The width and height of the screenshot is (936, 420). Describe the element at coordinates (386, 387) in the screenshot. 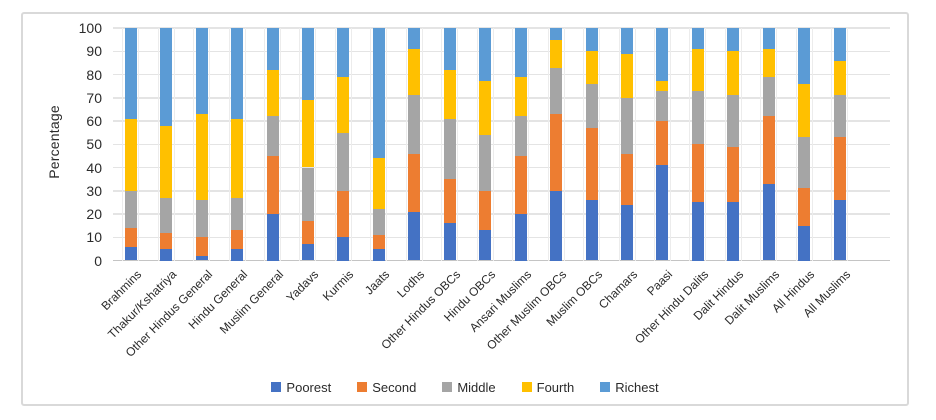

I see `legend-item: Second` at that location.